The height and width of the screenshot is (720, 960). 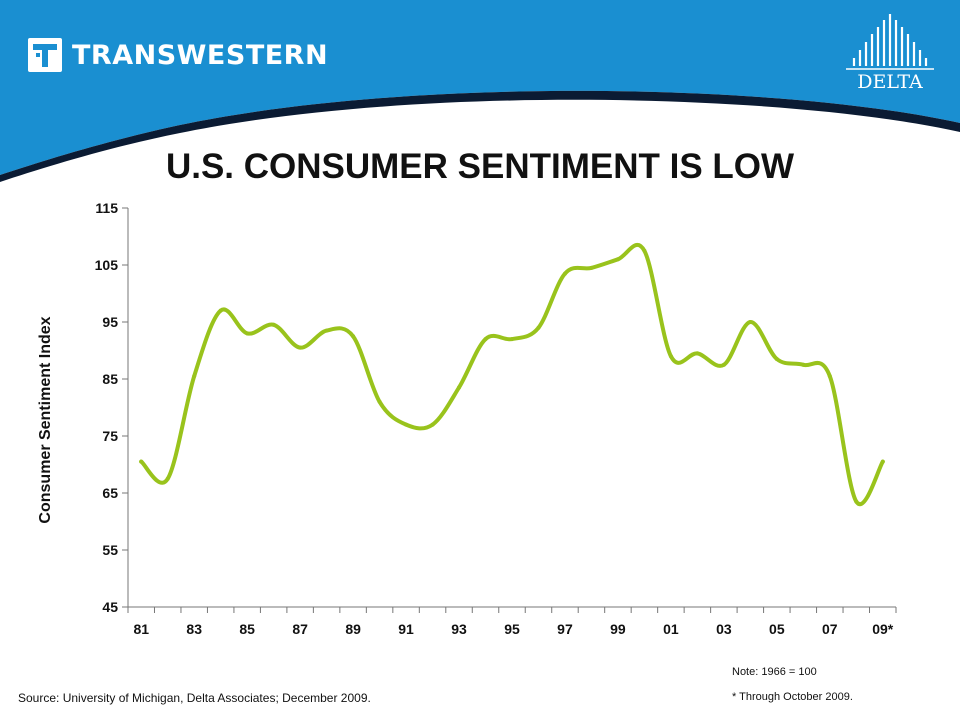 I want to click on x-axis-ticks: 81 83 85 87 89 91 93 95 97 99 01 03 05 07 09*, so click(x=512, y=622).